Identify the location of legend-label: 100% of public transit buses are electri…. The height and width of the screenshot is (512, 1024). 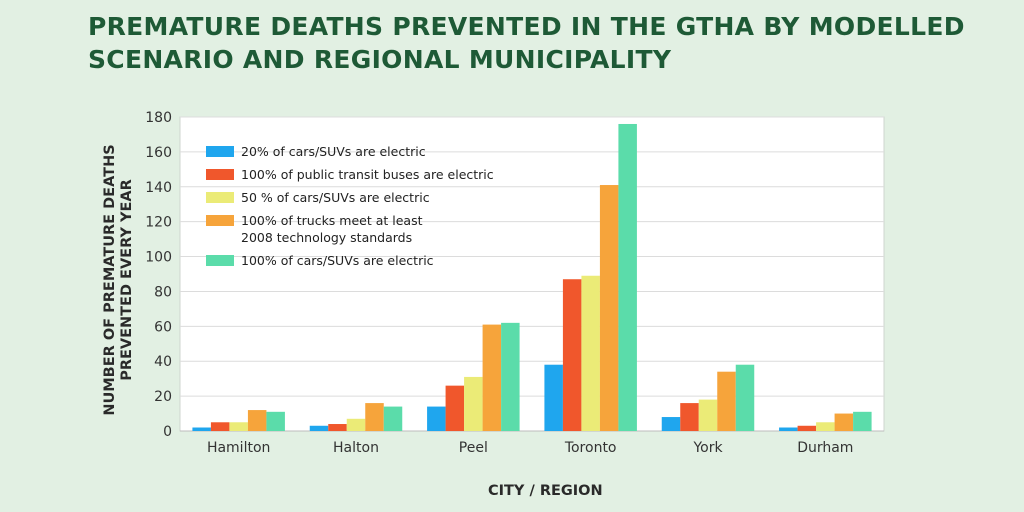
(367, 174).